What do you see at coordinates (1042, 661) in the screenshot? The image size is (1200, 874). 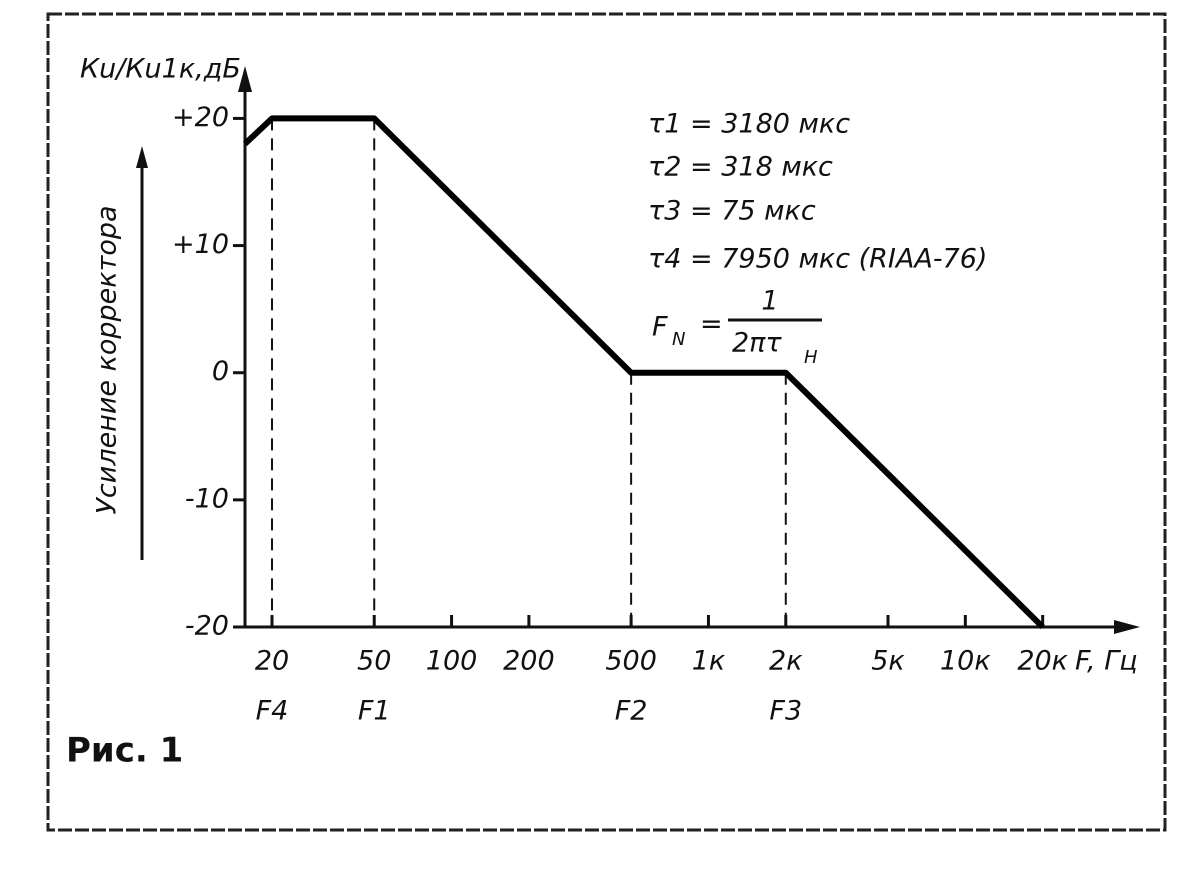 I see `x-tick-label: 20к` at bounding box center [1042, 661].